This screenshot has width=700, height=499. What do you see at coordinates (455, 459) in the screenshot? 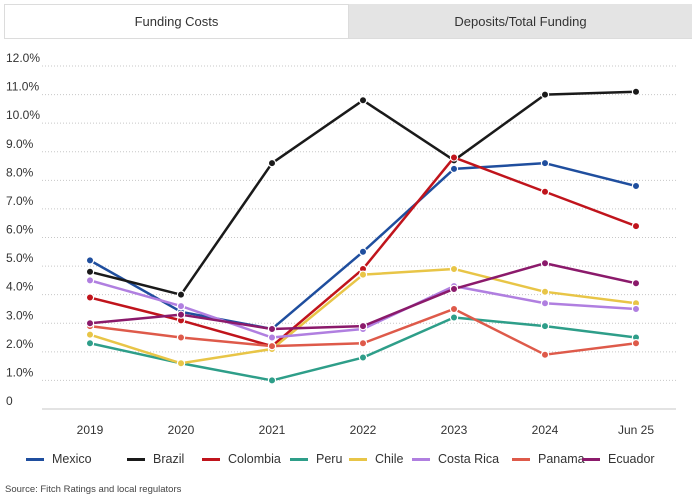
I see `legend-item: Costa Rica` at bounding box center [455, 459].